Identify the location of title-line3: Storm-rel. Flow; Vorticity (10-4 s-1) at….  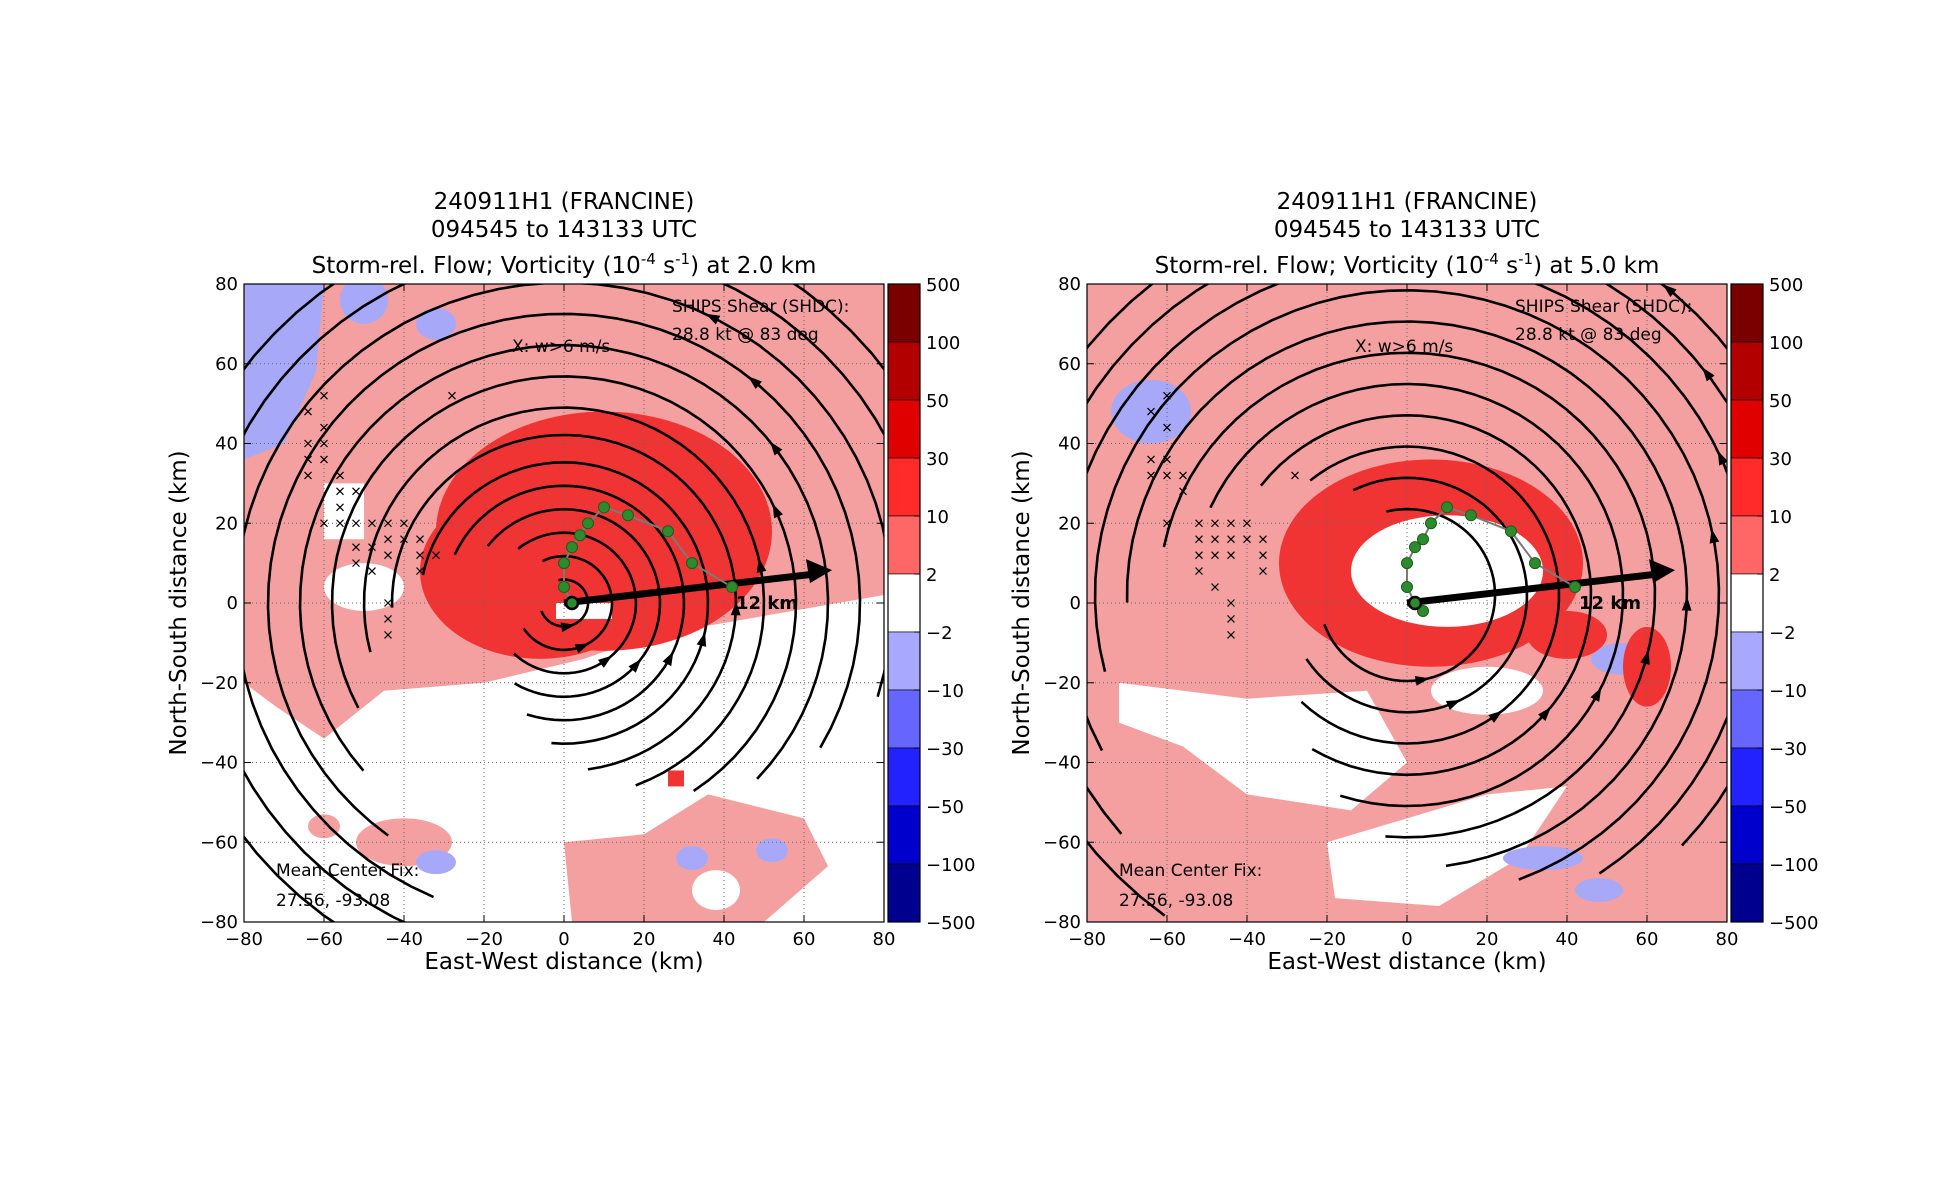
(1407, 264).